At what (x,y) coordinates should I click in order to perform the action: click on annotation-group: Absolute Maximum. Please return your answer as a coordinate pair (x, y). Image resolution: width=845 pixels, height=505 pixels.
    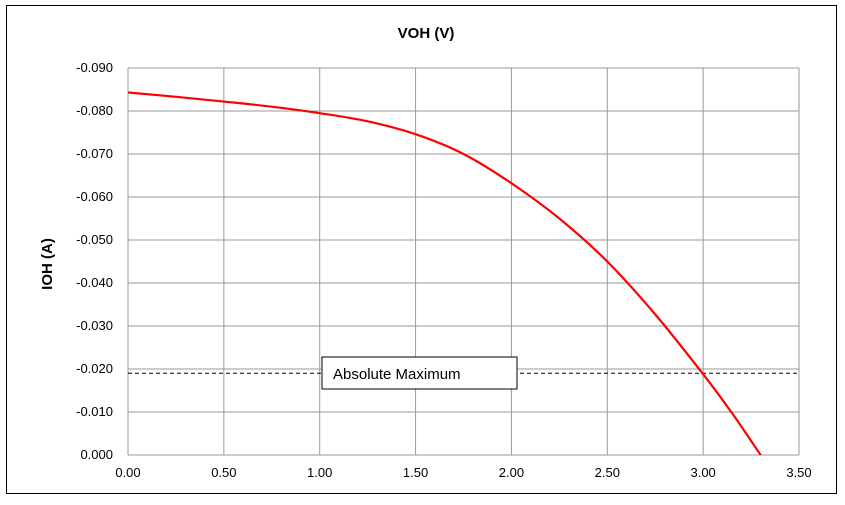
    Looking at the image, I should click on (419, 373).